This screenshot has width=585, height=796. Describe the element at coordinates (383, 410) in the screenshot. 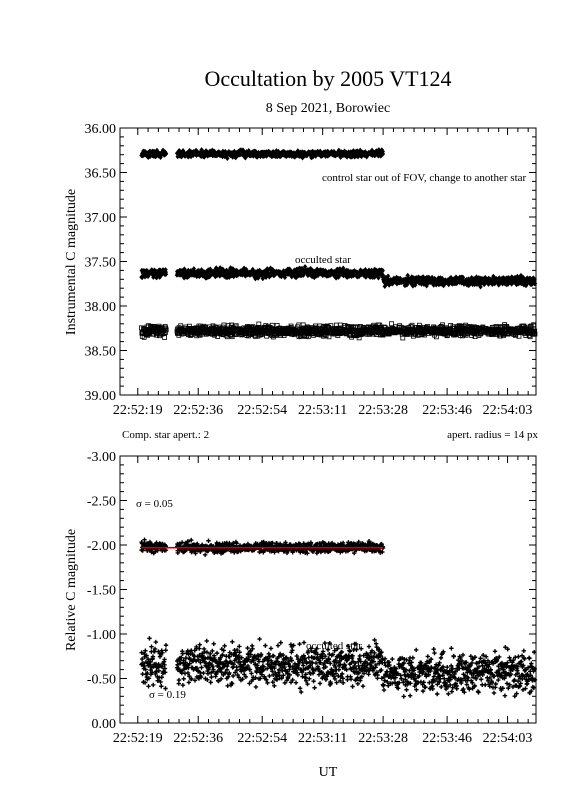

I see `x-tick-label: 22:53:28` at that location.